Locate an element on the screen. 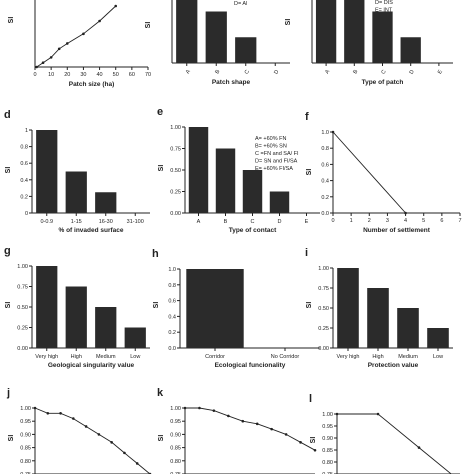 The width and height of the screenshot is (474, 474). panel-letter: l is located at coordinates (310, 399).